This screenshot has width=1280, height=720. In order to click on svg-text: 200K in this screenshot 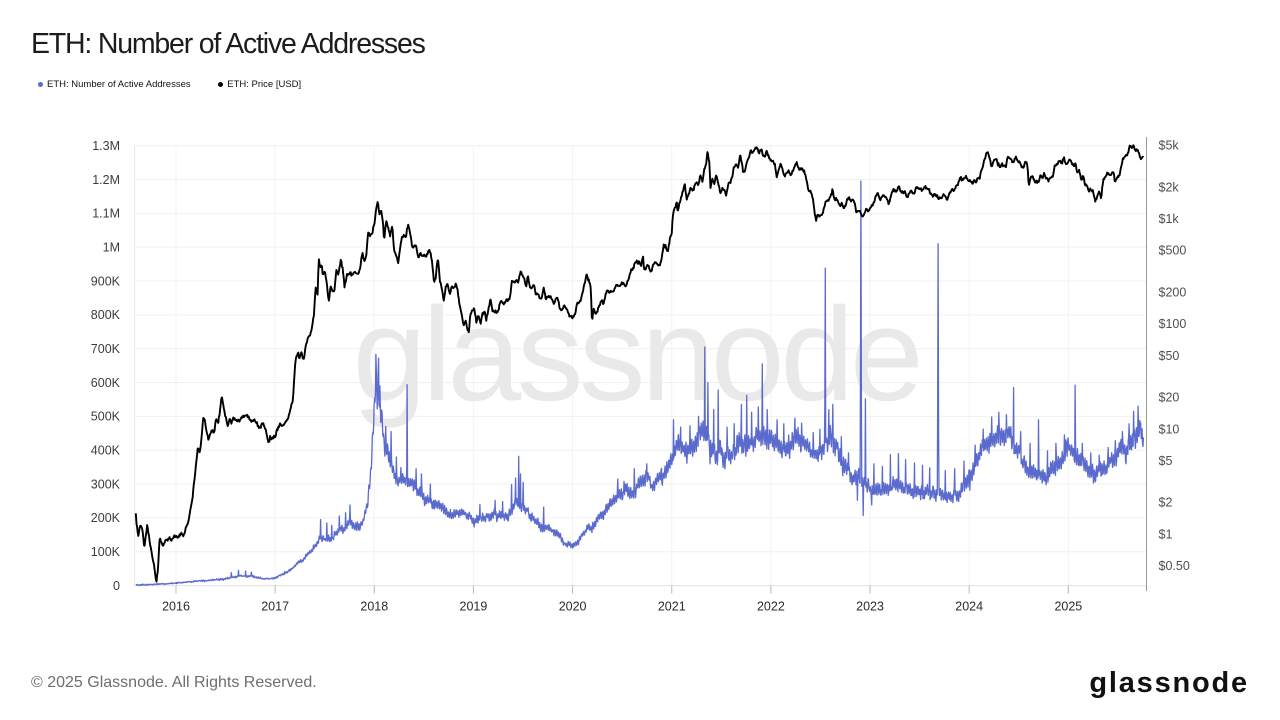, I will do `click(106, 518)`.